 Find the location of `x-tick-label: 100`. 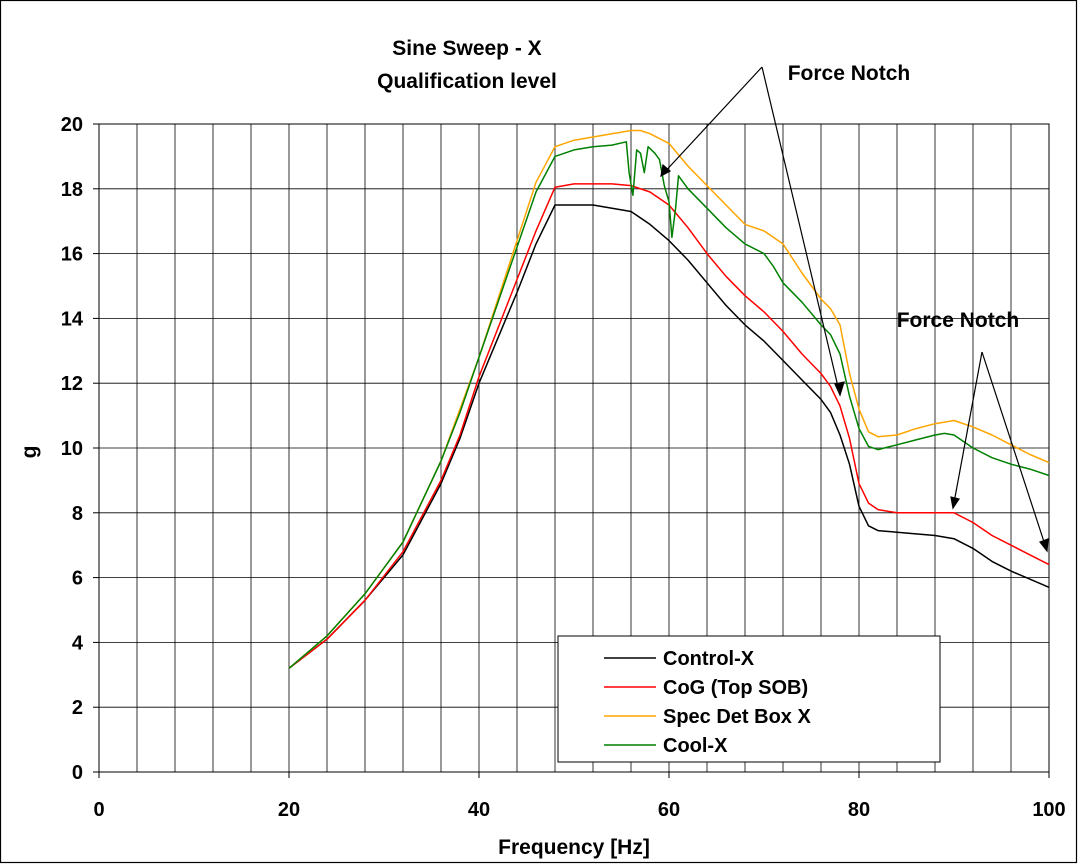

x-tick-label: 100 is located at coordinates (1048, 810).